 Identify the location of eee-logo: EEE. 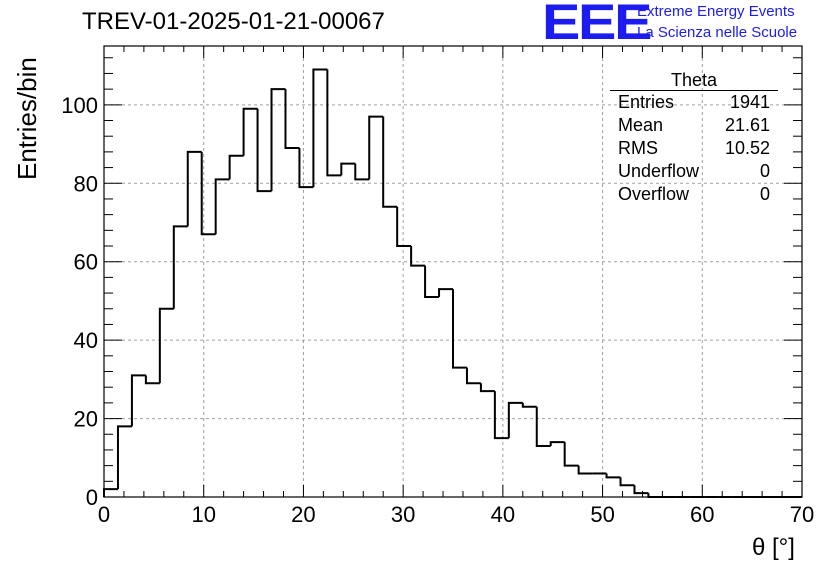
(597, 25).